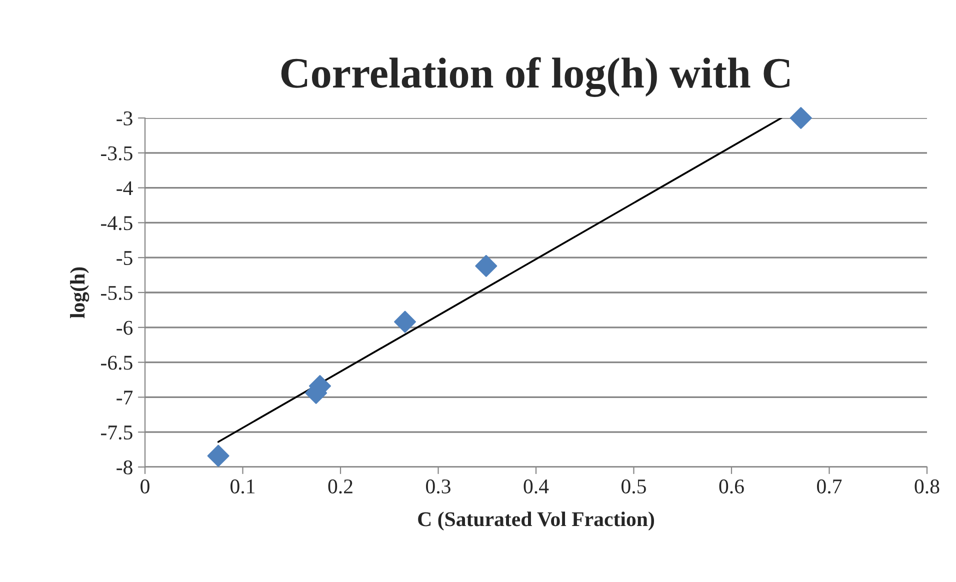 The image size is (956, 582). I want to click on y-axis-title: log(h), so click(80, 292).